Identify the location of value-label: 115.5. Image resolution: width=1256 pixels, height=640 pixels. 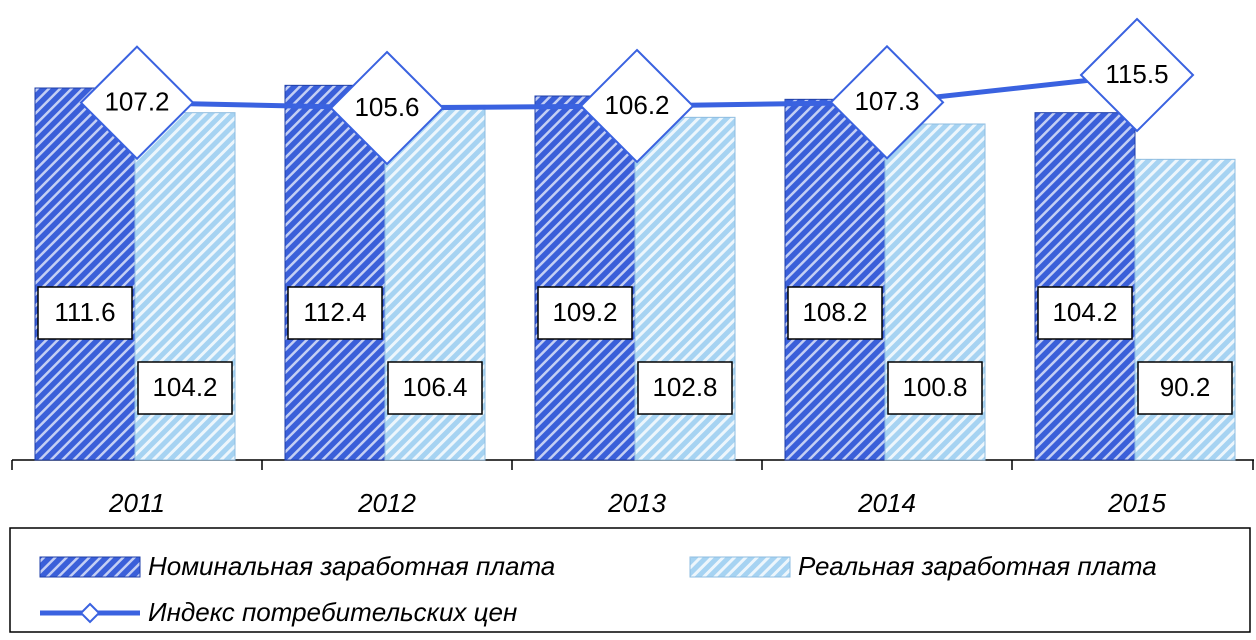
(1136, 74).